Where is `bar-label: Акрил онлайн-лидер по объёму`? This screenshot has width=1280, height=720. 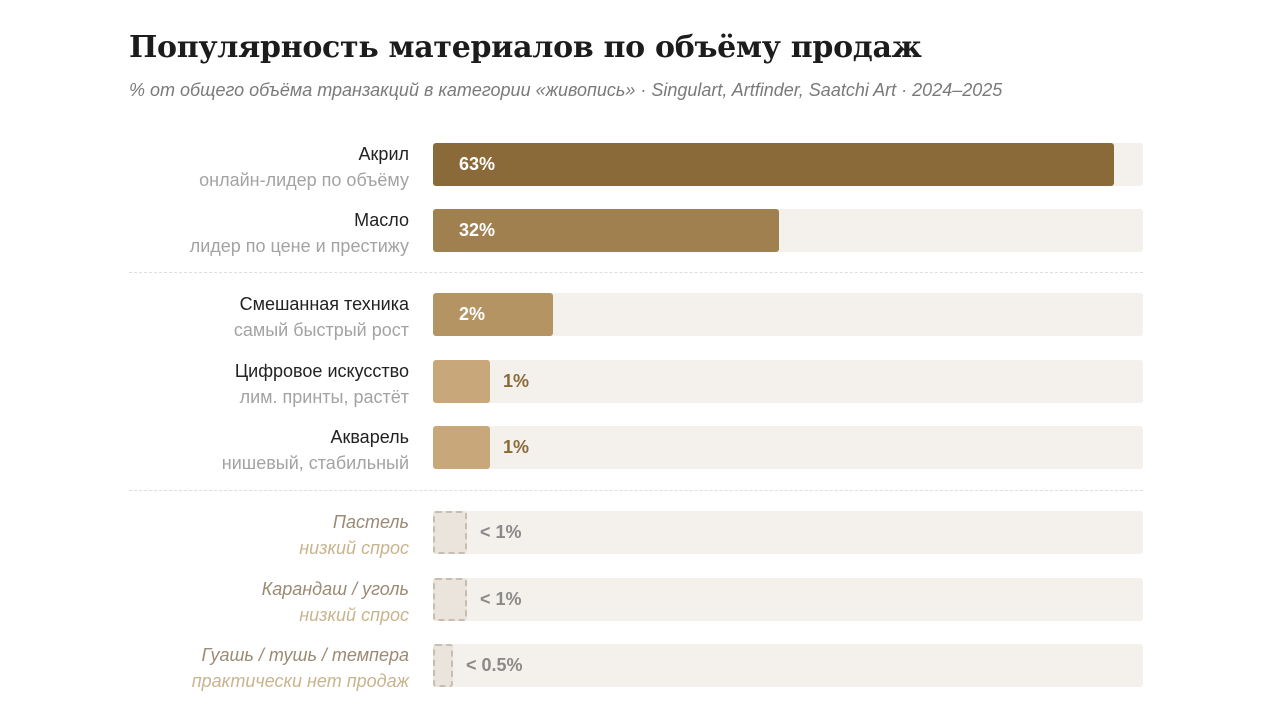
bar-label: Акрил онлайн-лидер по объёму is located at coordinates (229, 167).